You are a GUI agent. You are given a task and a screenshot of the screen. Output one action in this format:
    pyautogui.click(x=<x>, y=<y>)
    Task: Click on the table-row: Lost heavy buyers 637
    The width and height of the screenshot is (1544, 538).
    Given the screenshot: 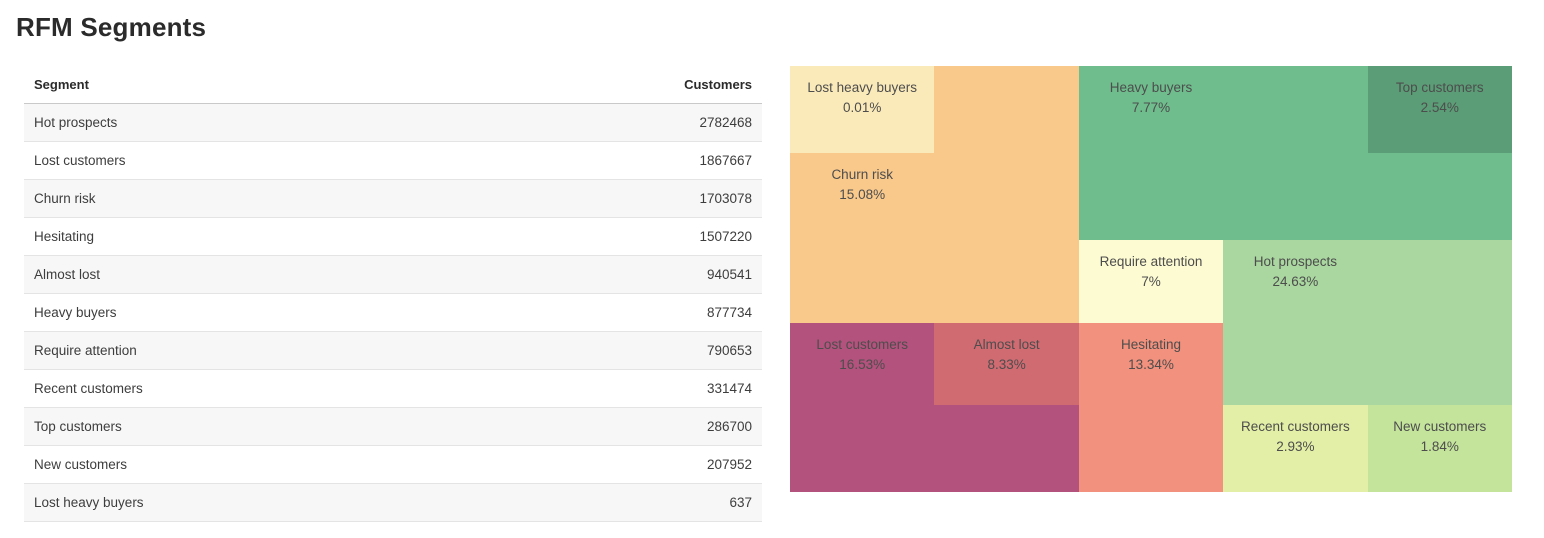 What is the action you would take?
    pyautogui.click(x=393, y=502)
    